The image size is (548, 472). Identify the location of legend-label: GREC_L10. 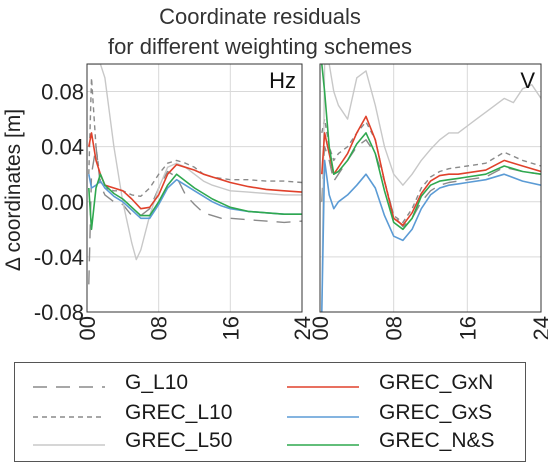
(179, 412).